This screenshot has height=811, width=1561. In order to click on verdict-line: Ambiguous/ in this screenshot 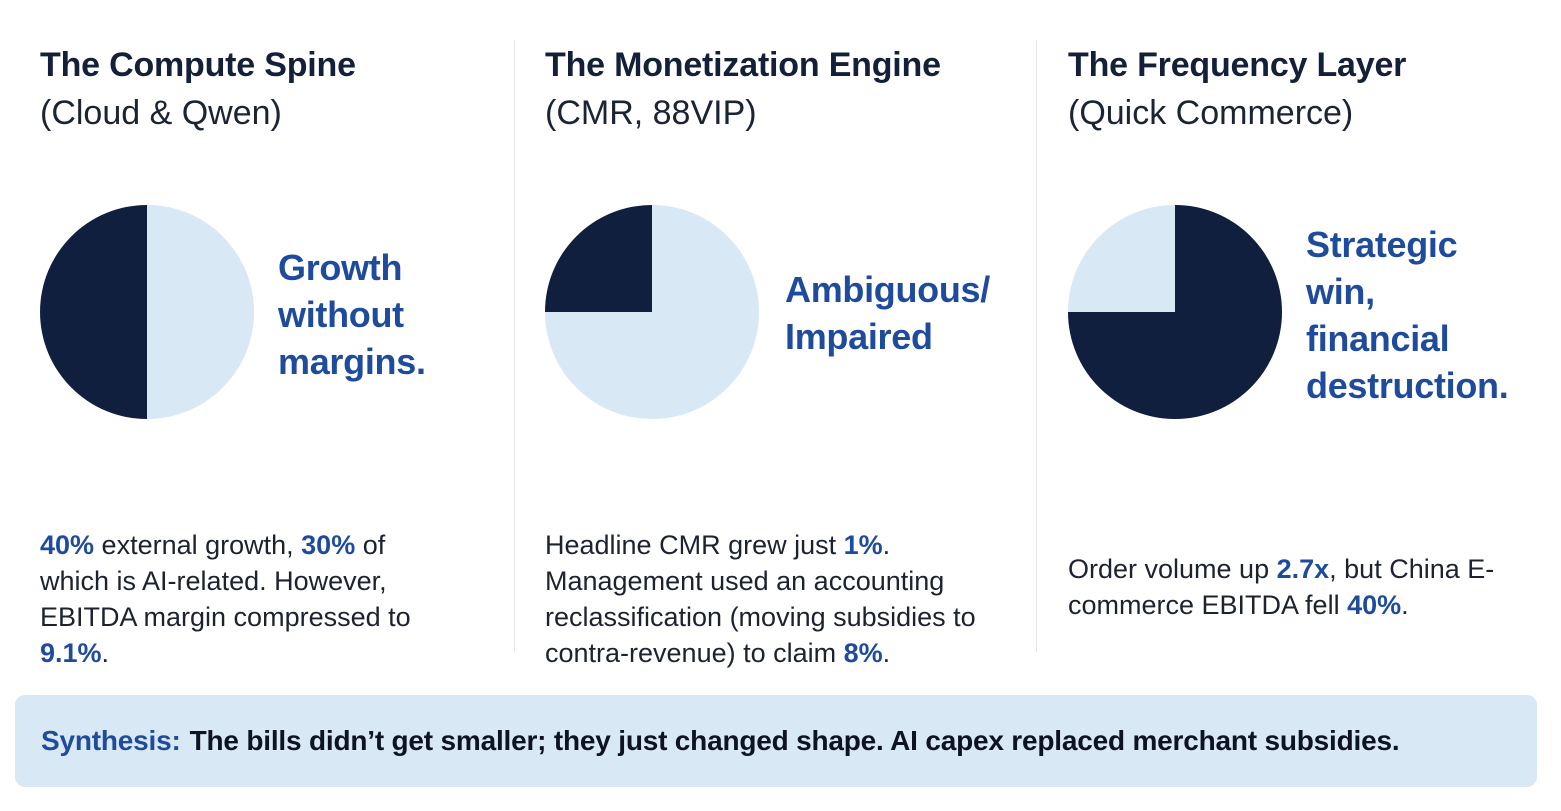, I will do `click(887, 289)`.